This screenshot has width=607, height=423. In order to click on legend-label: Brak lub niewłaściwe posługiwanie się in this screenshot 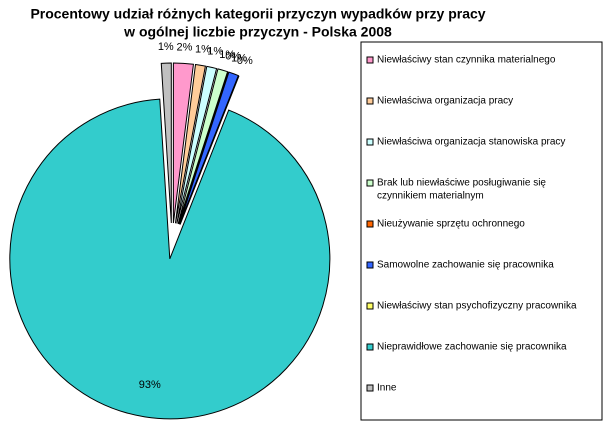, I will do `click(461, 183)`.